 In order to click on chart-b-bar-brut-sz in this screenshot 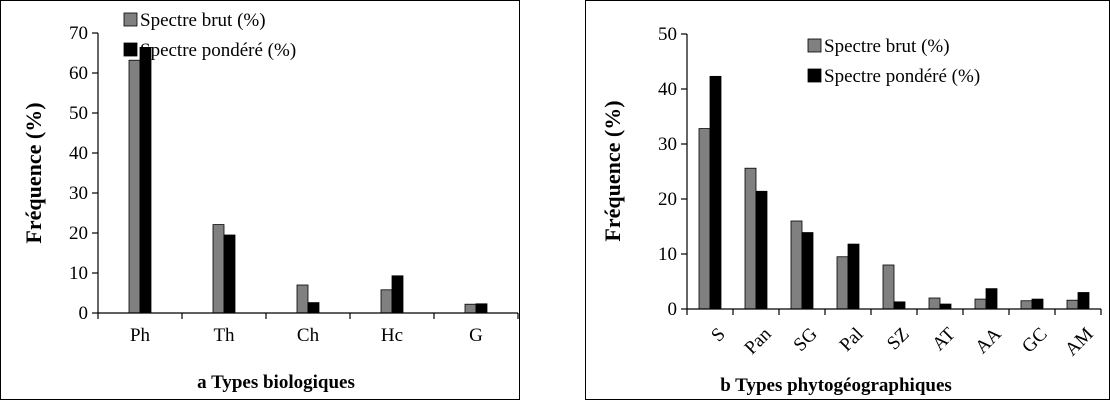, I will do `click(888, 287)`.